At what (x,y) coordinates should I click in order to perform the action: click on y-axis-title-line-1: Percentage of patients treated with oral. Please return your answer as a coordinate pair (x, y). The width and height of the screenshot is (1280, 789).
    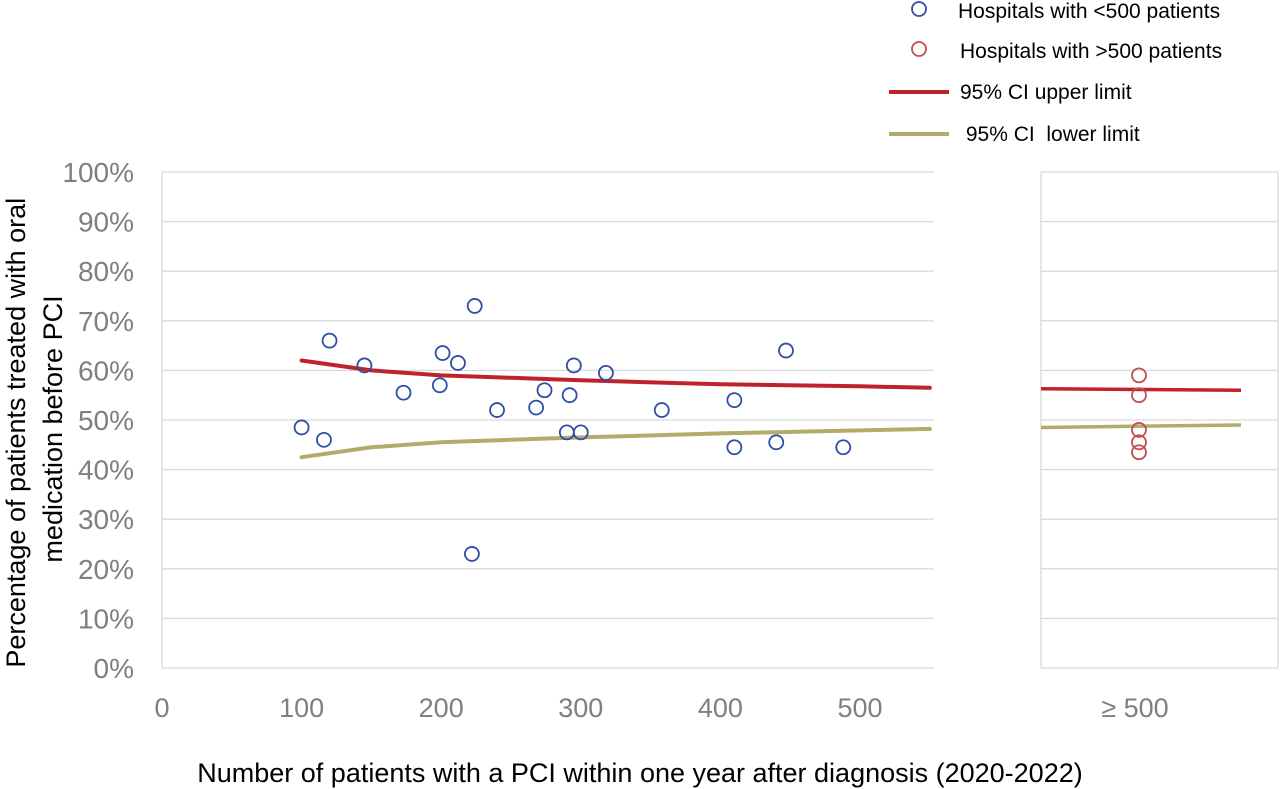
    Looking at the image, I should click on (16, 433).